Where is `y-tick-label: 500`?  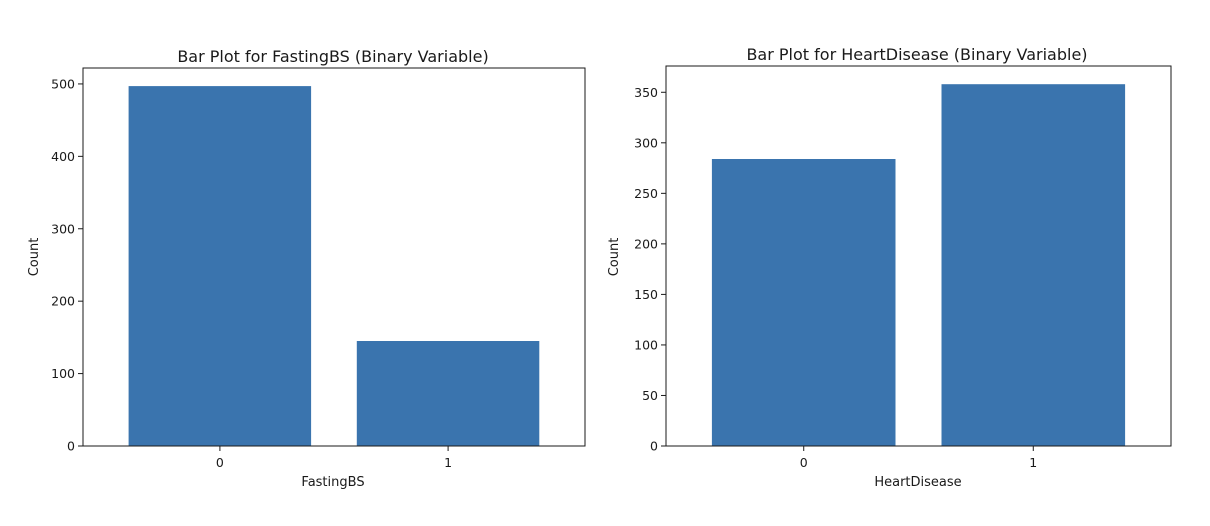
y-tick-label: 500 is located at coordinates (63, 83).